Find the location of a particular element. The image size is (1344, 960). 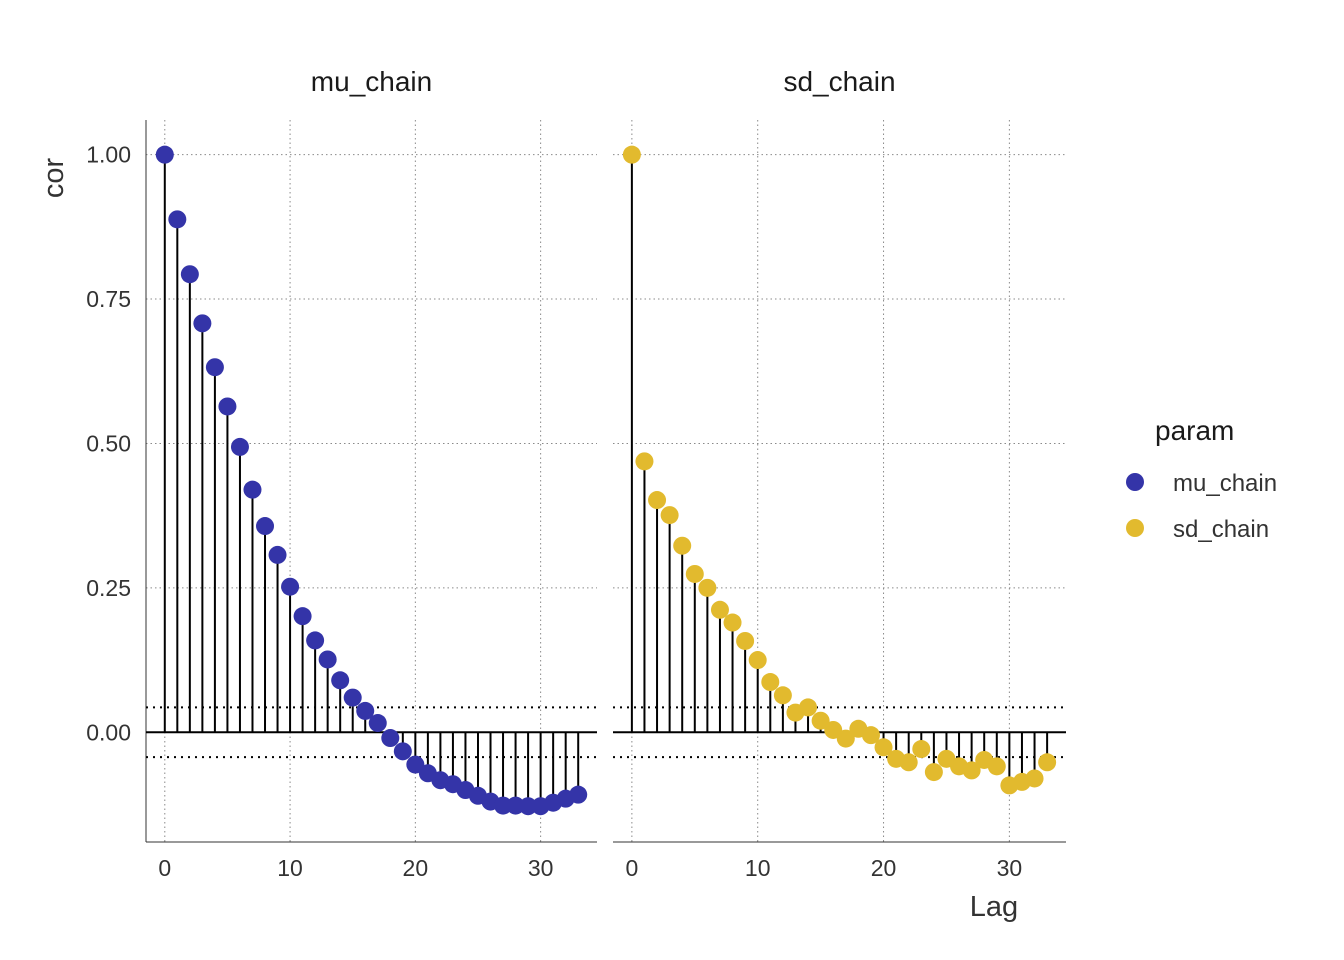

y-axis-title: cor is located at coordinates (54, 178).